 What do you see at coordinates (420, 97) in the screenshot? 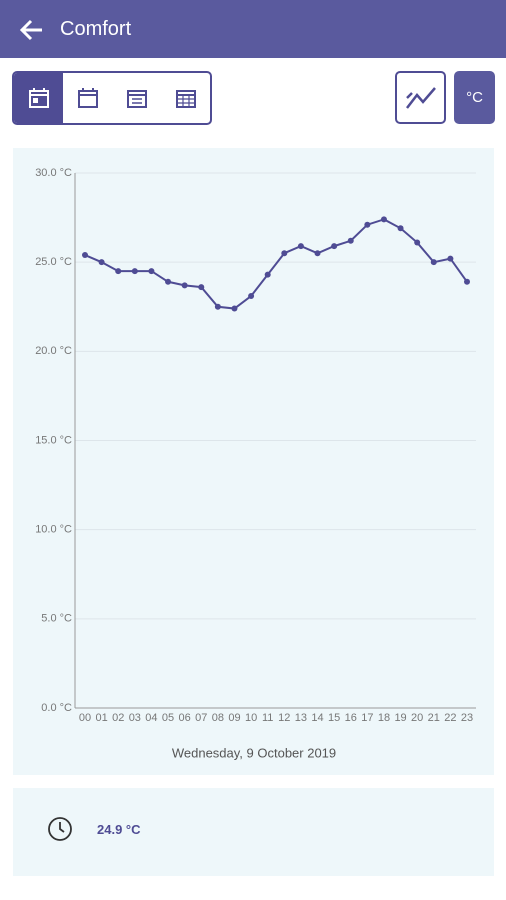
I see `chart-mode-button` at bounding box center [420, 97].